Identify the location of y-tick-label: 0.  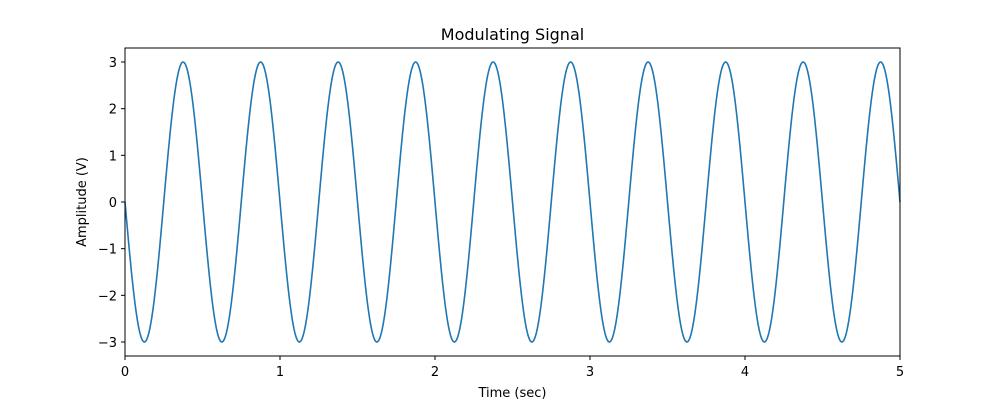
(113, 203).